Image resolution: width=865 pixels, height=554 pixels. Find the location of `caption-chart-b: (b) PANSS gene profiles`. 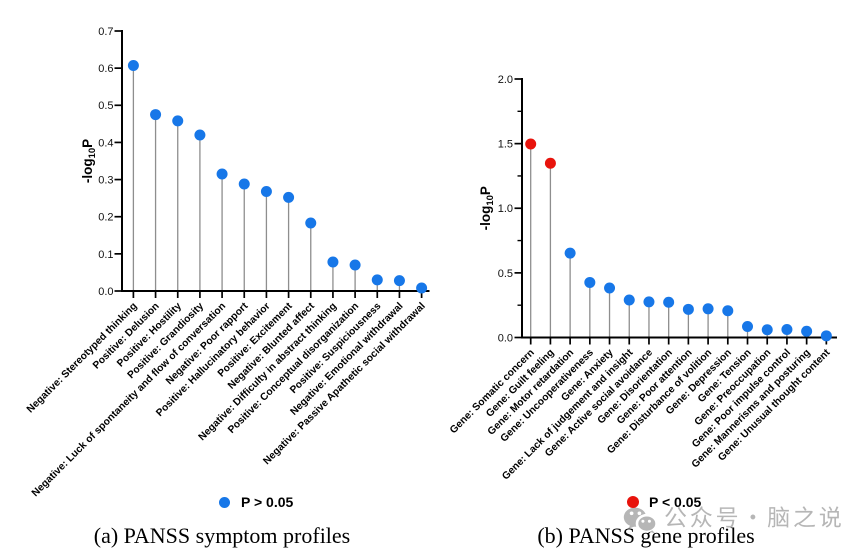

caption-chart-b: (b) PANSS gene profiles is located at coordinates (646, 535).